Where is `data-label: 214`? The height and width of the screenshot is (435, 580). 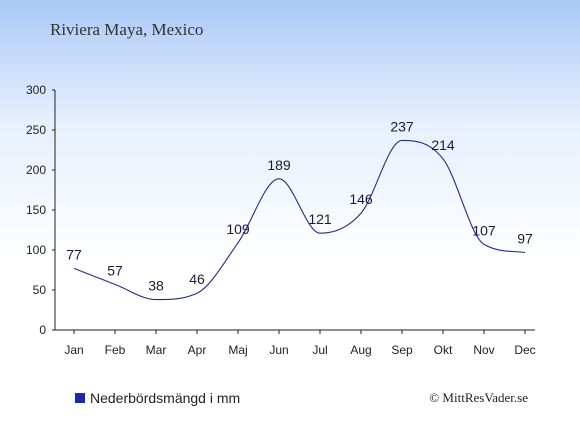 data-label: 214 is located at coordinates (443, 145).